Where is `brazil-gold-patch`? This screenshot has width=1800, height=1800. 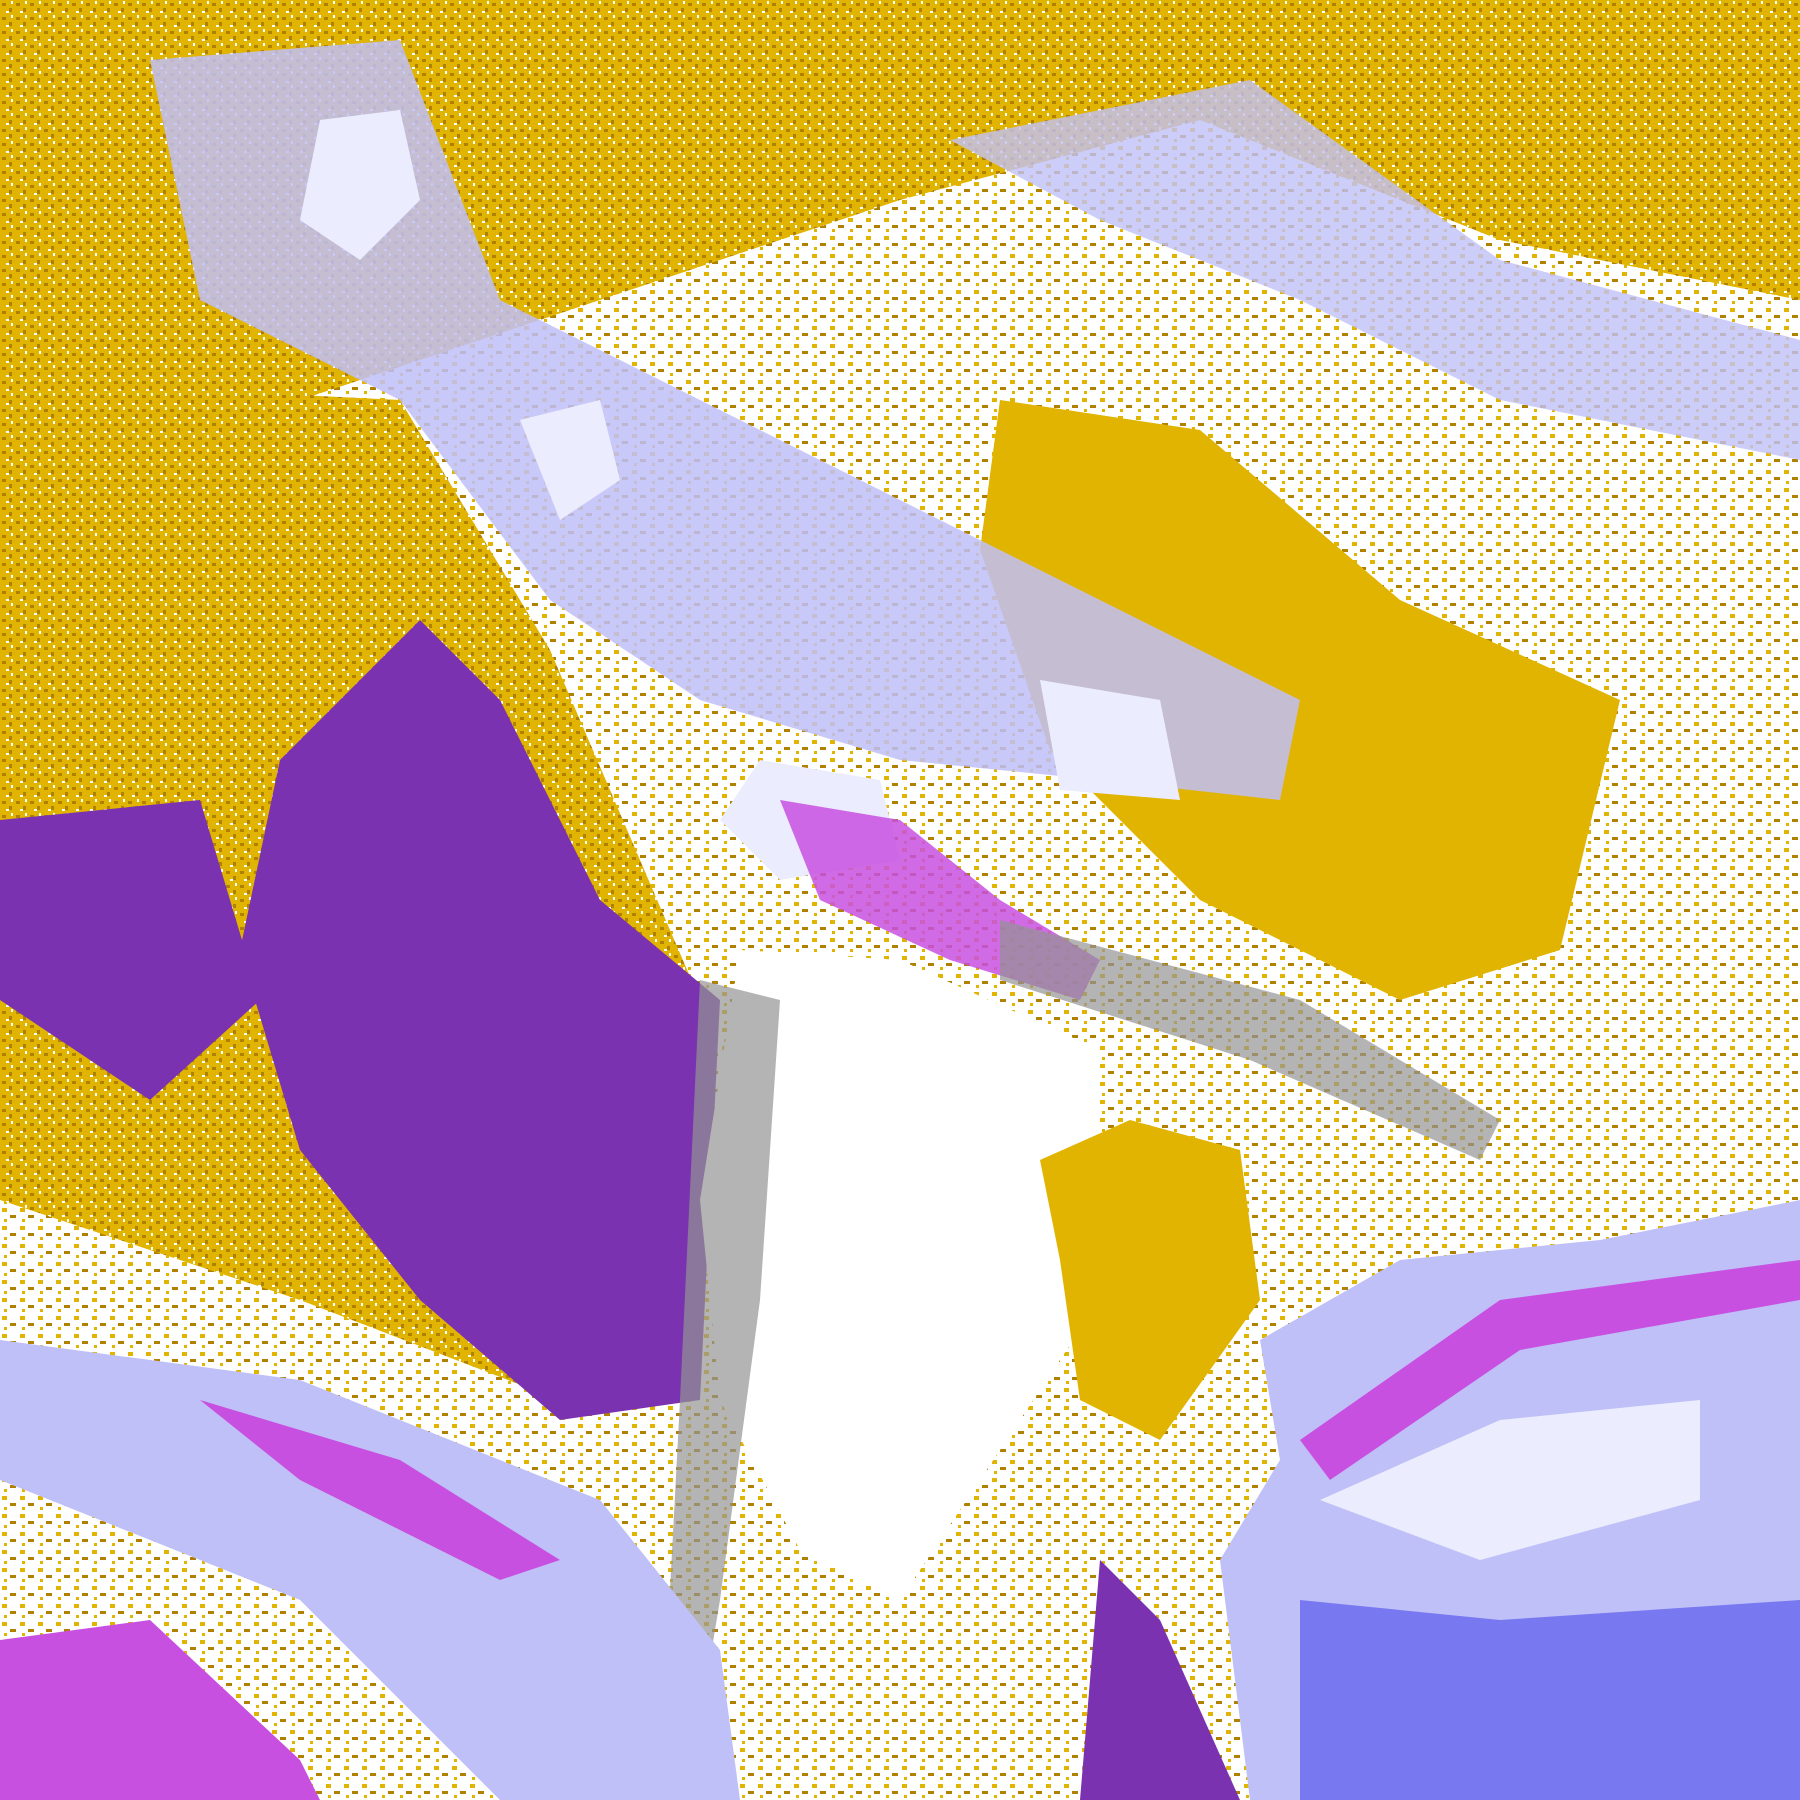 brazil-gold-patch is located at coordinates (1150, 1280).